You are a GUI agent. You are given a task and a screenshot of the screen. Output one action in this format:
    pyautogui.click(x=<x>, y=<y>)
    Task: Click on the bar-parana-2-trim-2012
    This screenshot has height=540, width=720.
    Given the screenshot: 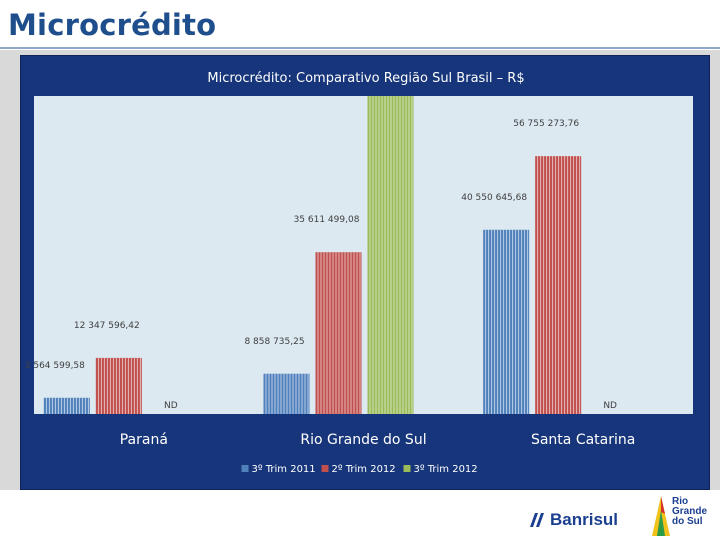 What is the action you would take?
    pyautogui.click(x=118, y=385)
    